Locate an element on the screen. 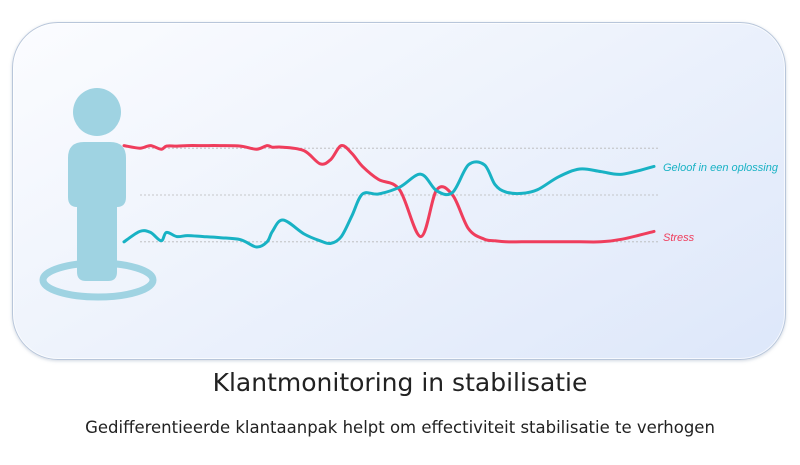 The width and height of the screenshot is (800, 465). guide-lines is located at coordinates (400, 195).